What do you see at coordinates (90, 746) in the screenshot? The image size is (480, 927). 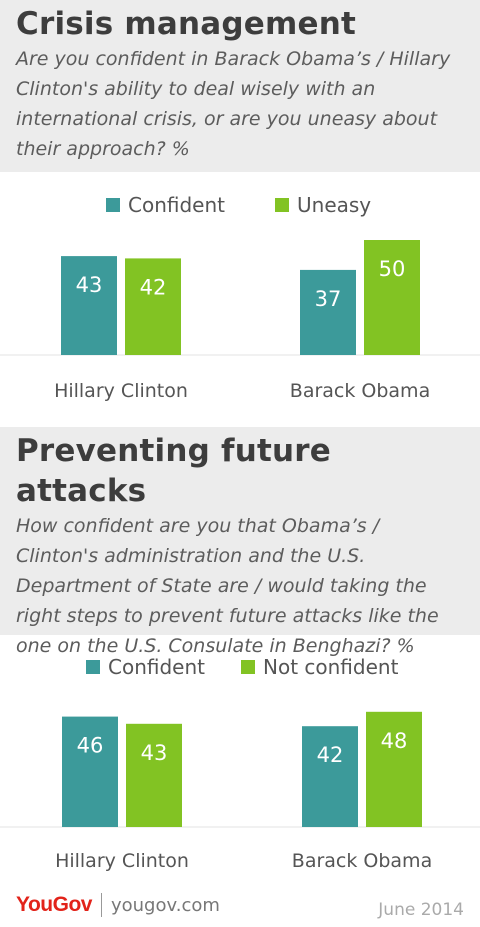 I see `bar-value-label: 46` at bounding box center [90, 746].